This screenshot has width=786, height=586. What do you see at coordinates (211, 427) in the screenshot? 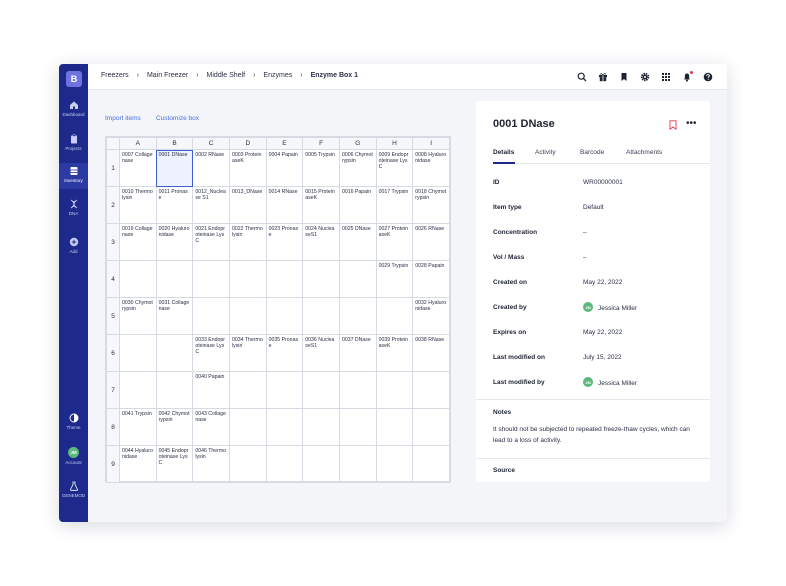
I see `grid-cell-item: 0043 Collagenase` at bounding box center [211, 427].